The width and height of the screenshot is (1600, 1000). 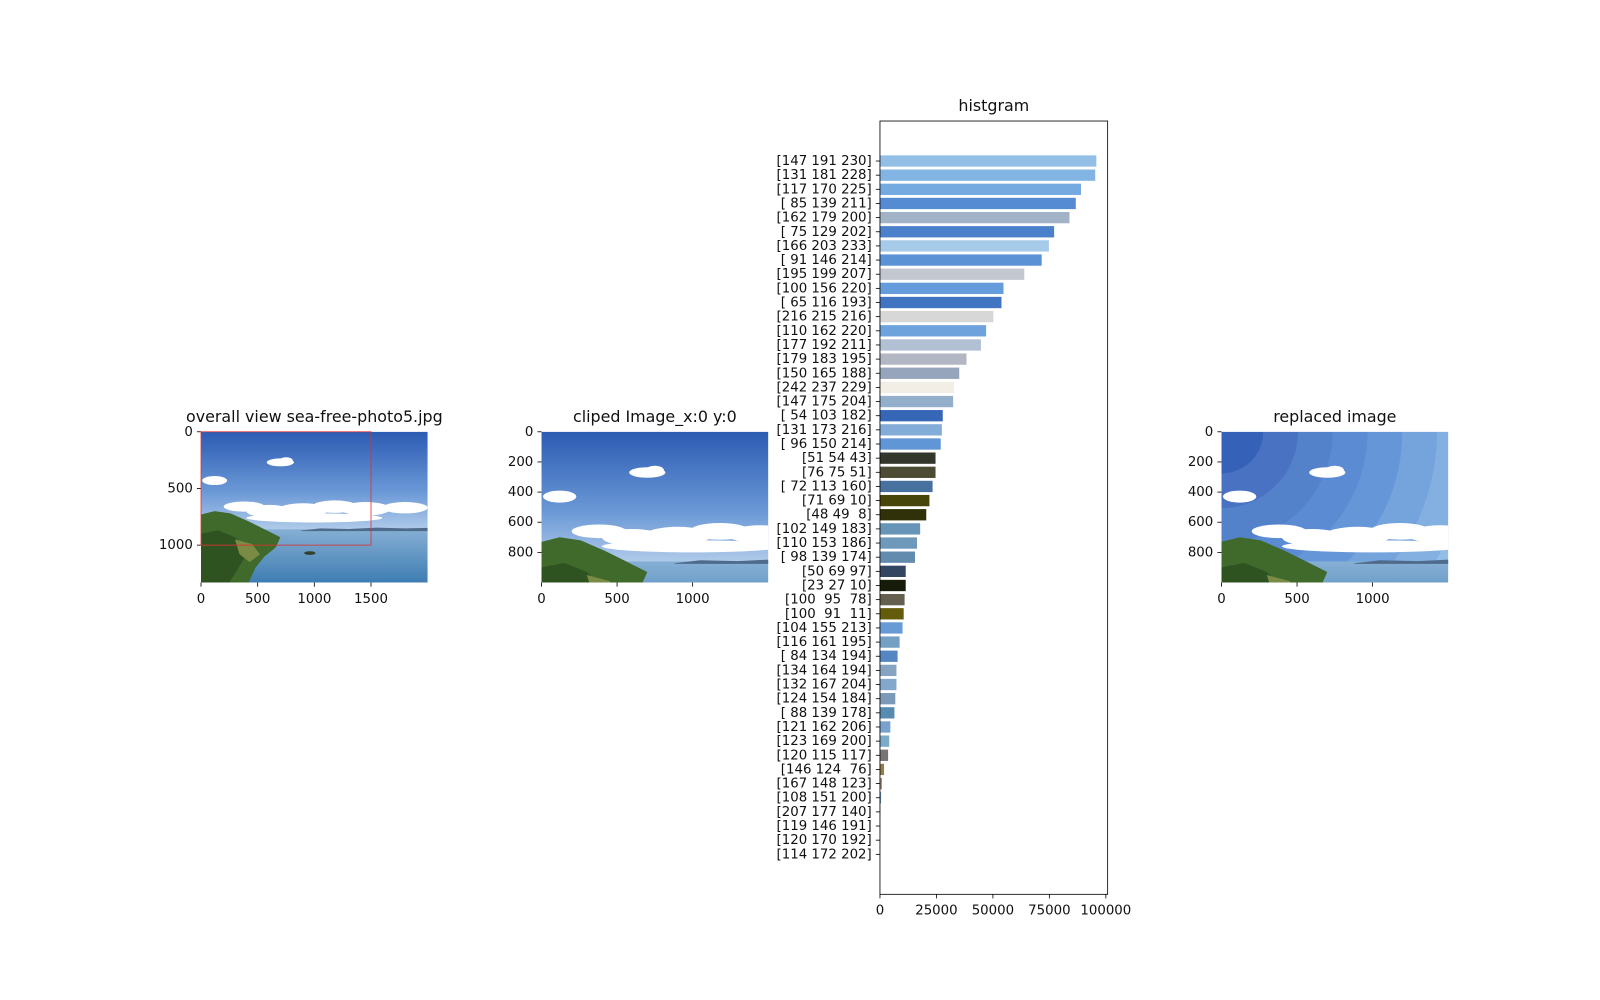 I want to click on y-tick-label: [71 69 10], so click(x=837, y=501).